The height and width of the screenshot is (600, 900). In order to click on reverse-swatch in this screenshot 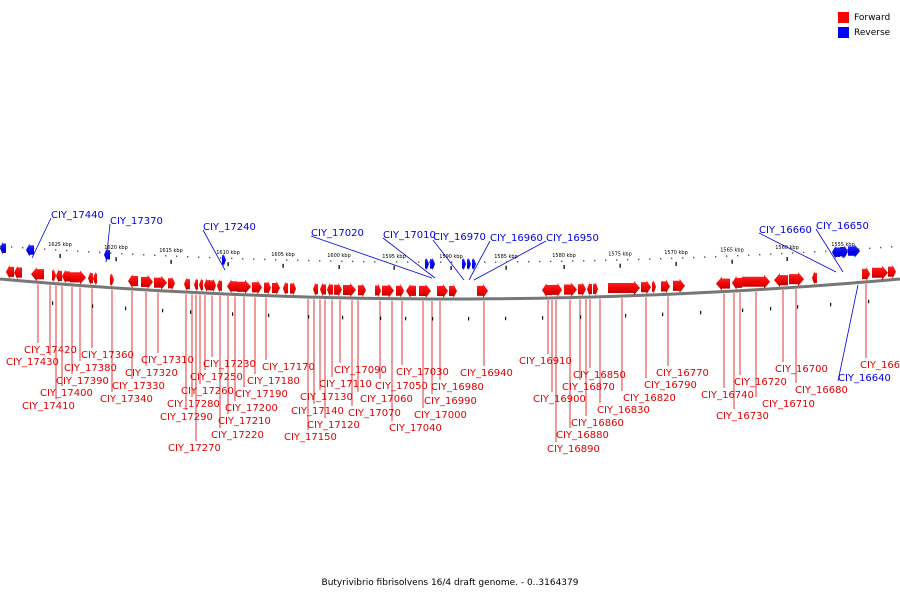, I will do `click(843, 32)`.